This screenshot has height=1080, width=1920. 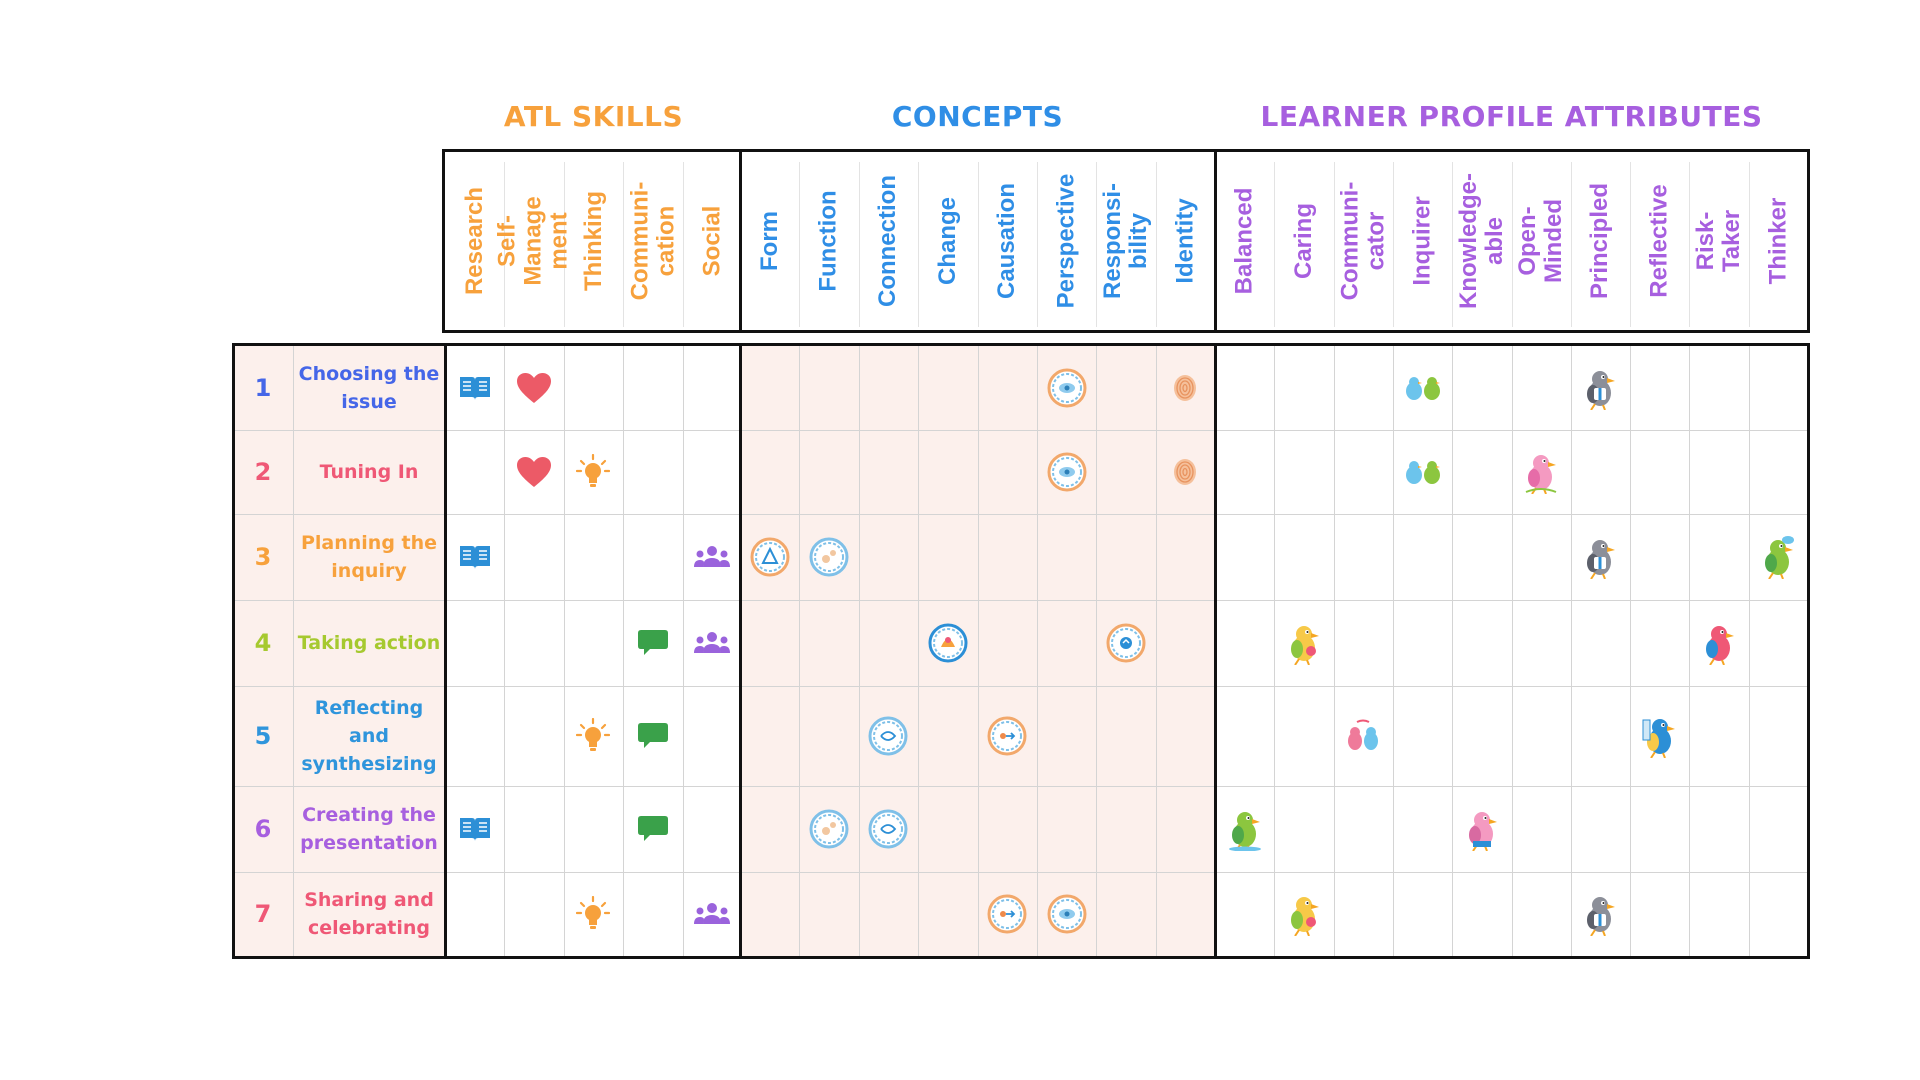 I want to click on fingerprint-icon, so click(x=1185, y=388).